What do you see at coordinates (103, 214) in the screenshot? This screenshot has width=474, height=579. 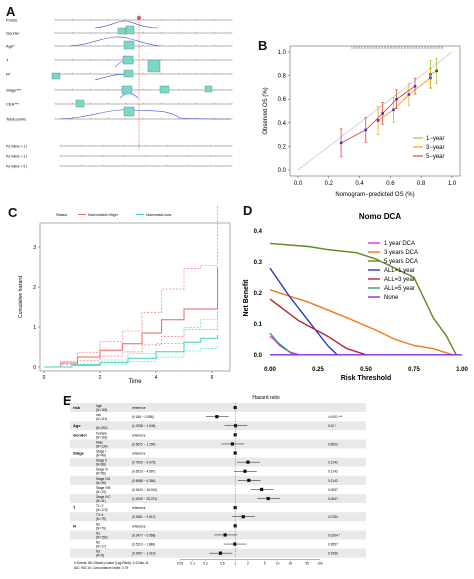 I see `hazard-legend-label: Nomoriskh=High` at bounding box center [103, 214].